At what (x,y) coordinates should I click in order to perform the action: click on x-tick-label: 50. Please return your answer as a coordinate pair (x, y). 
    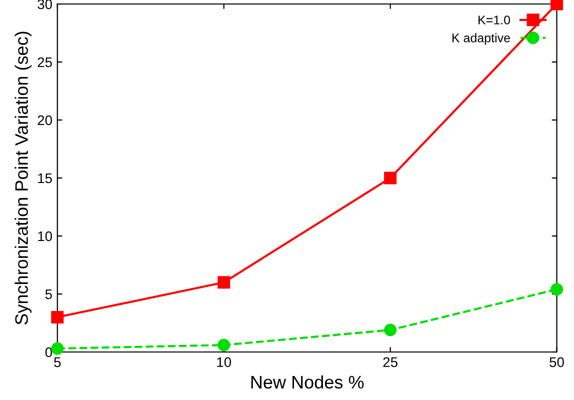
    Looking at the image, I should click on (557, 362).